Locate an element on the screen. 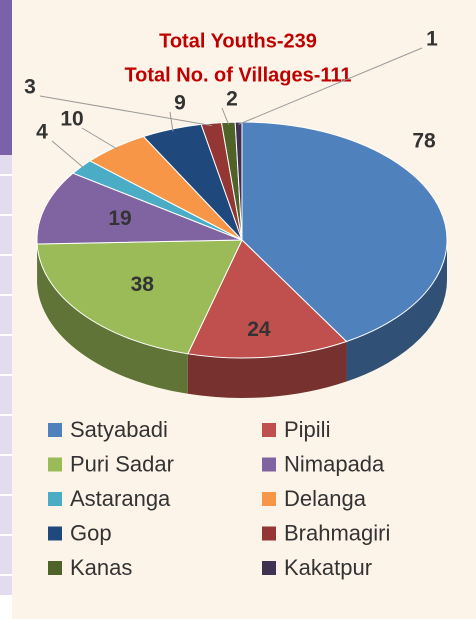 The height and width of the screenshot is (619, 476). data-label: 9 is located at coordinates (180, 103).